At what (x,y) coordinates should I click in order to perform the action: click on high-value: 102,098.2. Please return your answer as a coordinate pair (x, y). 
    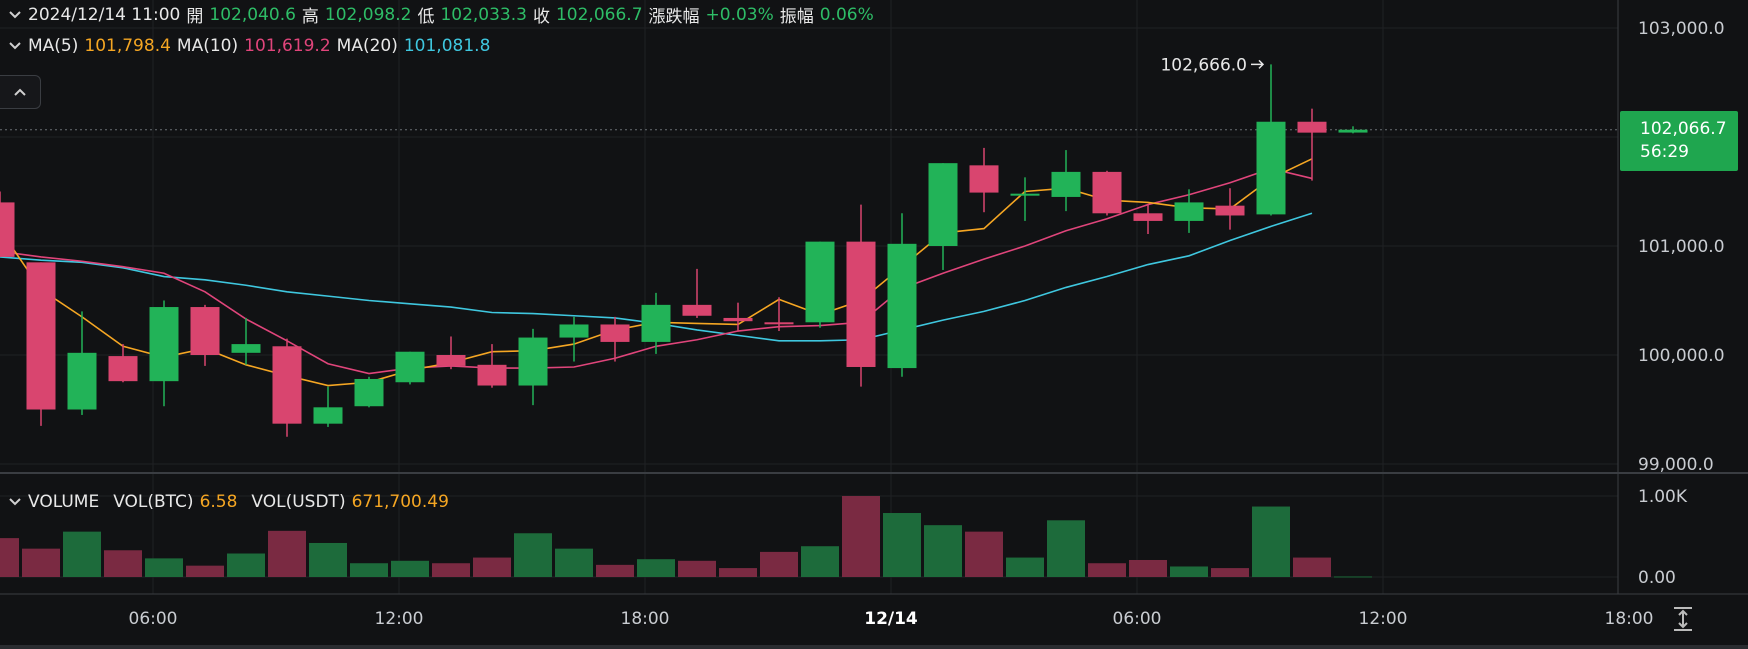
    Looking at the image, I should click on (368, 14).